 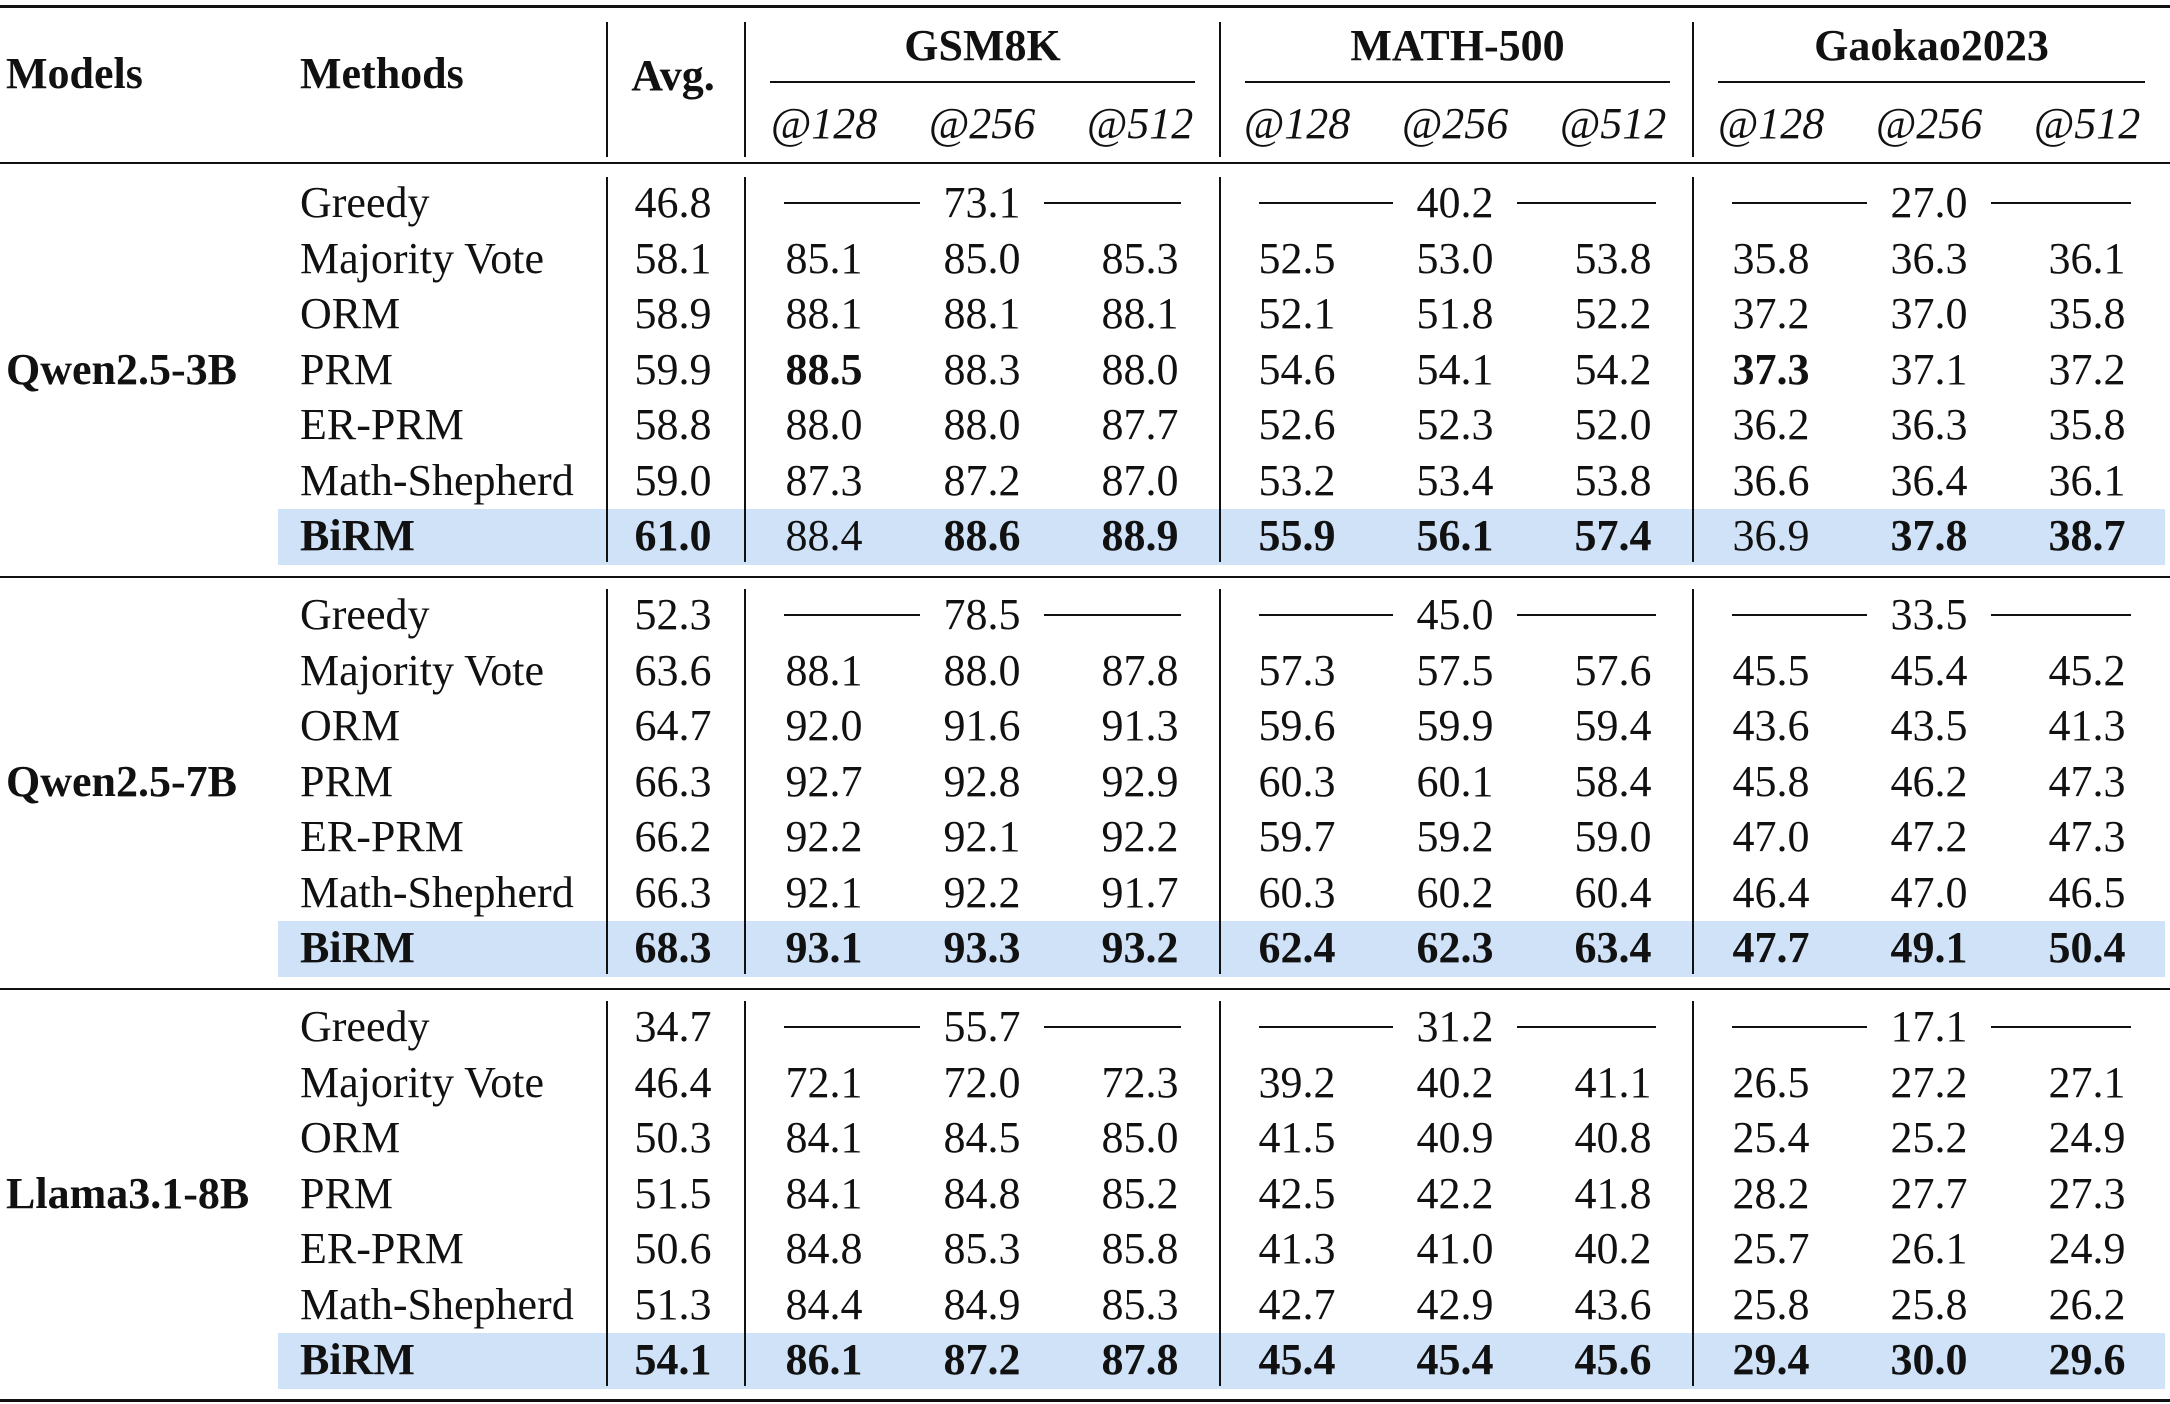 I want to click on table-cell: 63.4, so click(x=1613, y=947).